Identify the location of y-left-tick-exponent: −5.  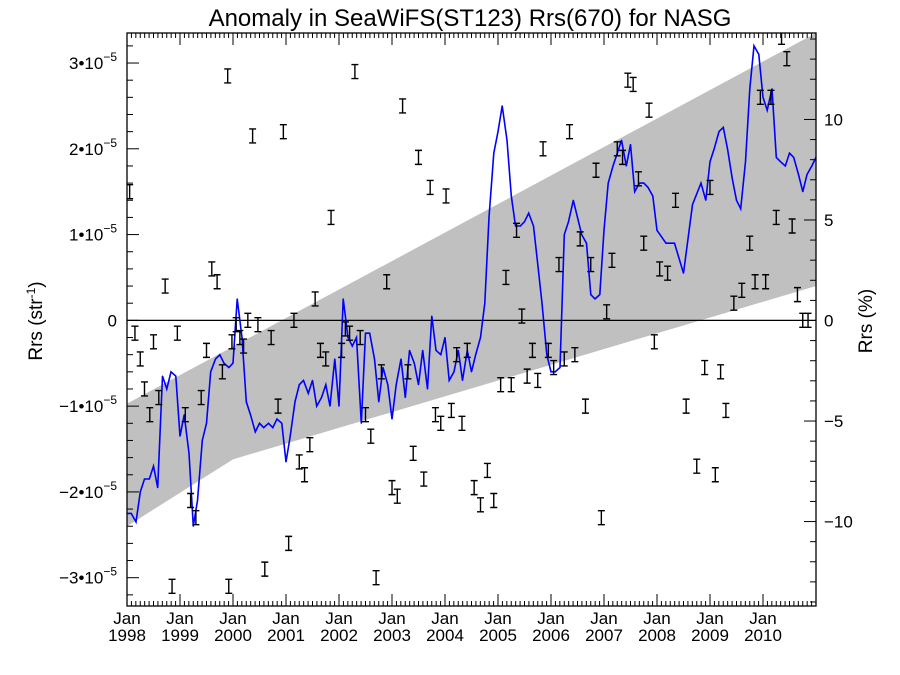
(110, 57).